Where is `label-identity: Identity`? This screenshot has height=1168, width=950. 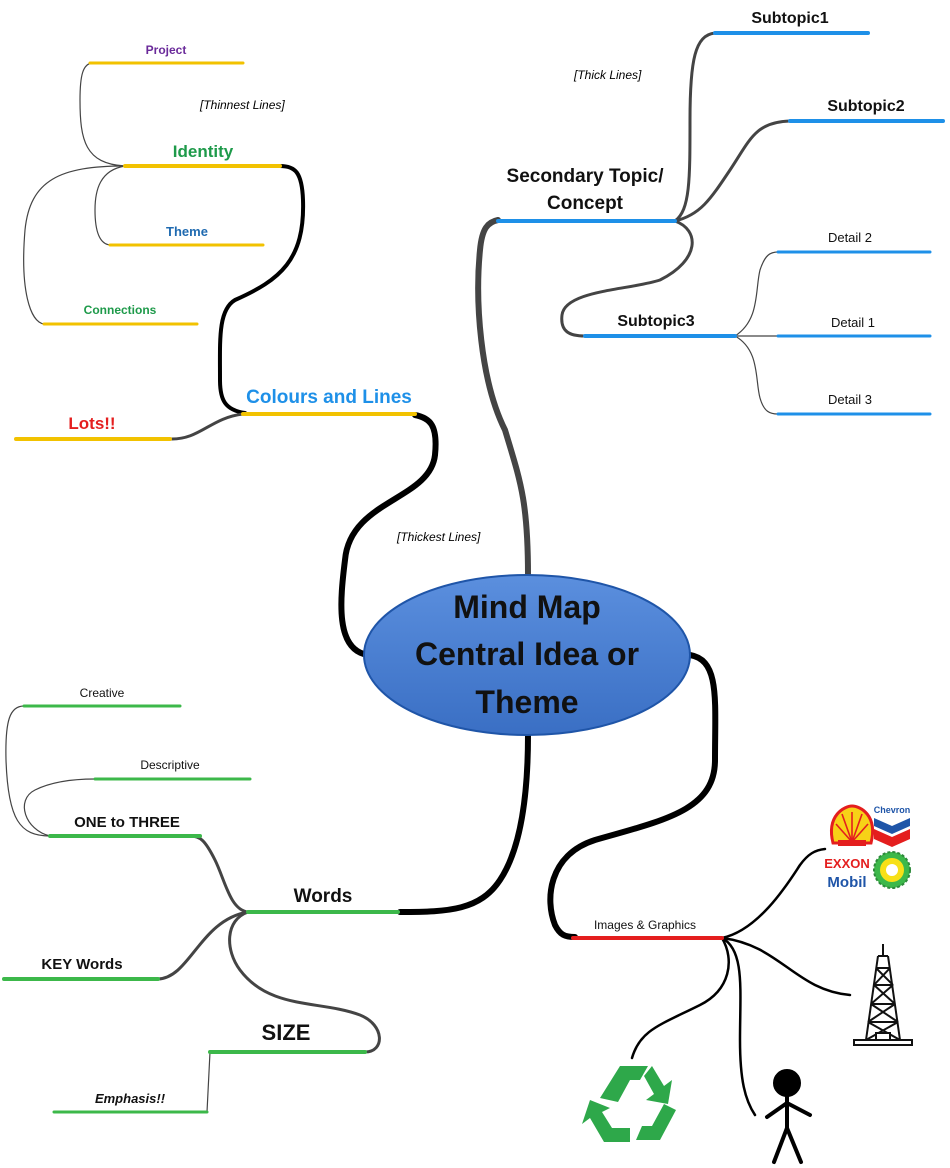 label-identity: Identity is located at coordinates (203, 151).